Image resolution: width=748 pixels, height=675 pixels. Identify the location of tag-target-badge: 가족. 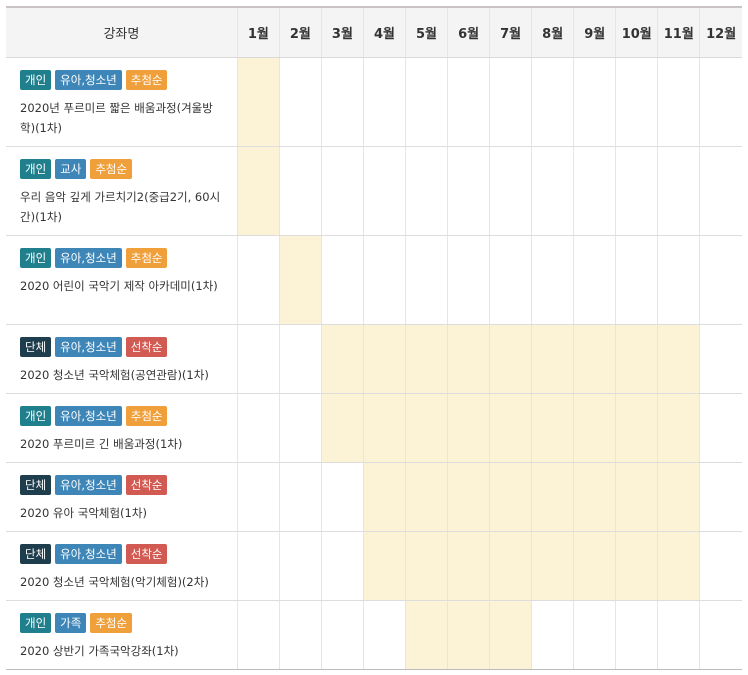
(71, 622).